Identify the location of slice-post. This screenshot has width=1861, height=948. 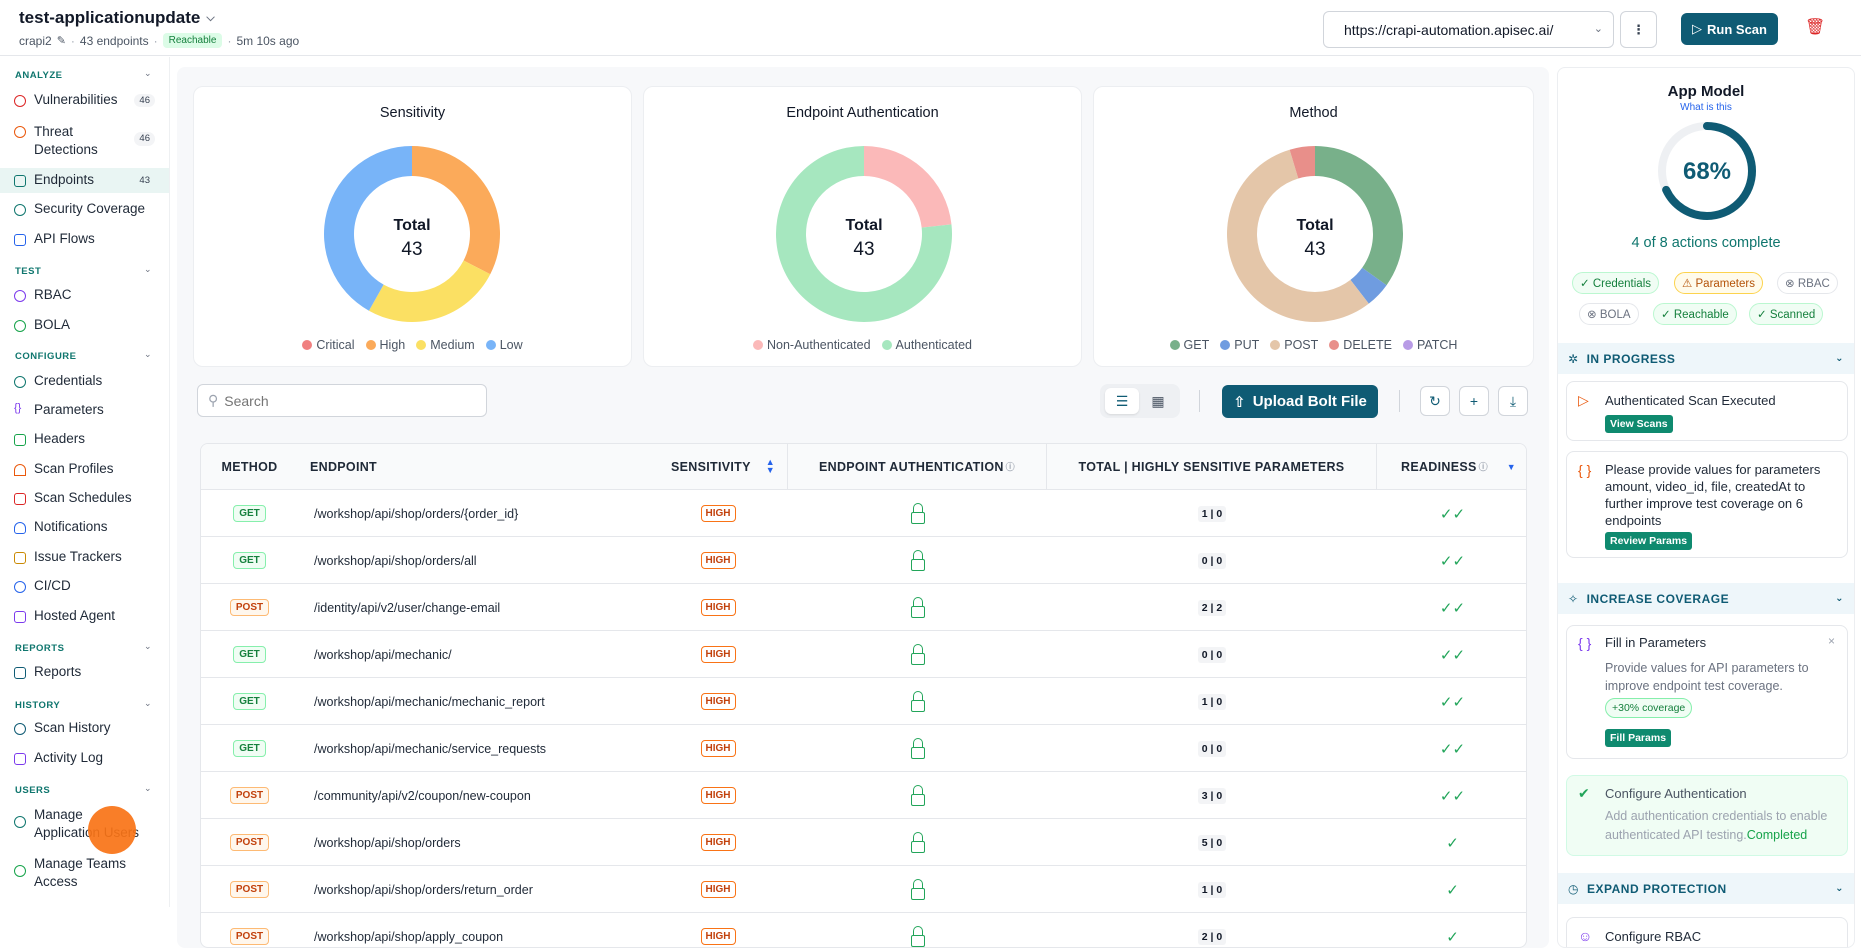
(1298, 235).